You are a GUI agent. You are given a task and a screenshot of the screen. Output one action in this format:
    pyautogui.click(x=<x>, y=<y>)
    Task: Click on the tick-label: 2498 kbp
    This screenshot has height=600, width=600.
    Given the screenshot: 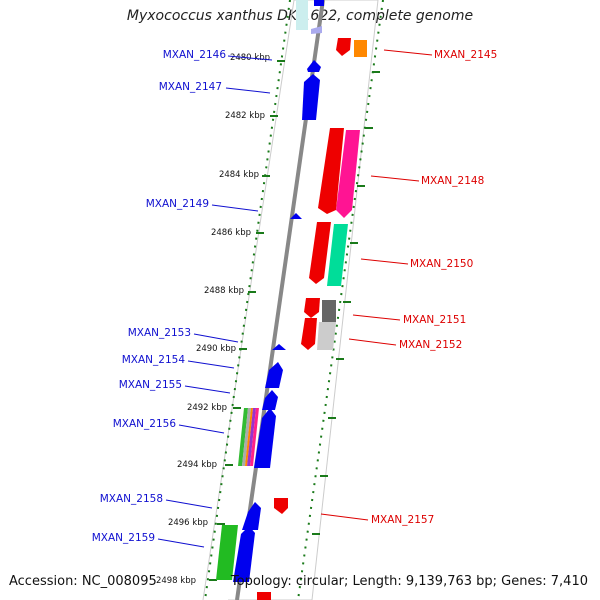 What is the action you would take?
    pyautogui.click(x=176, y=581)
    